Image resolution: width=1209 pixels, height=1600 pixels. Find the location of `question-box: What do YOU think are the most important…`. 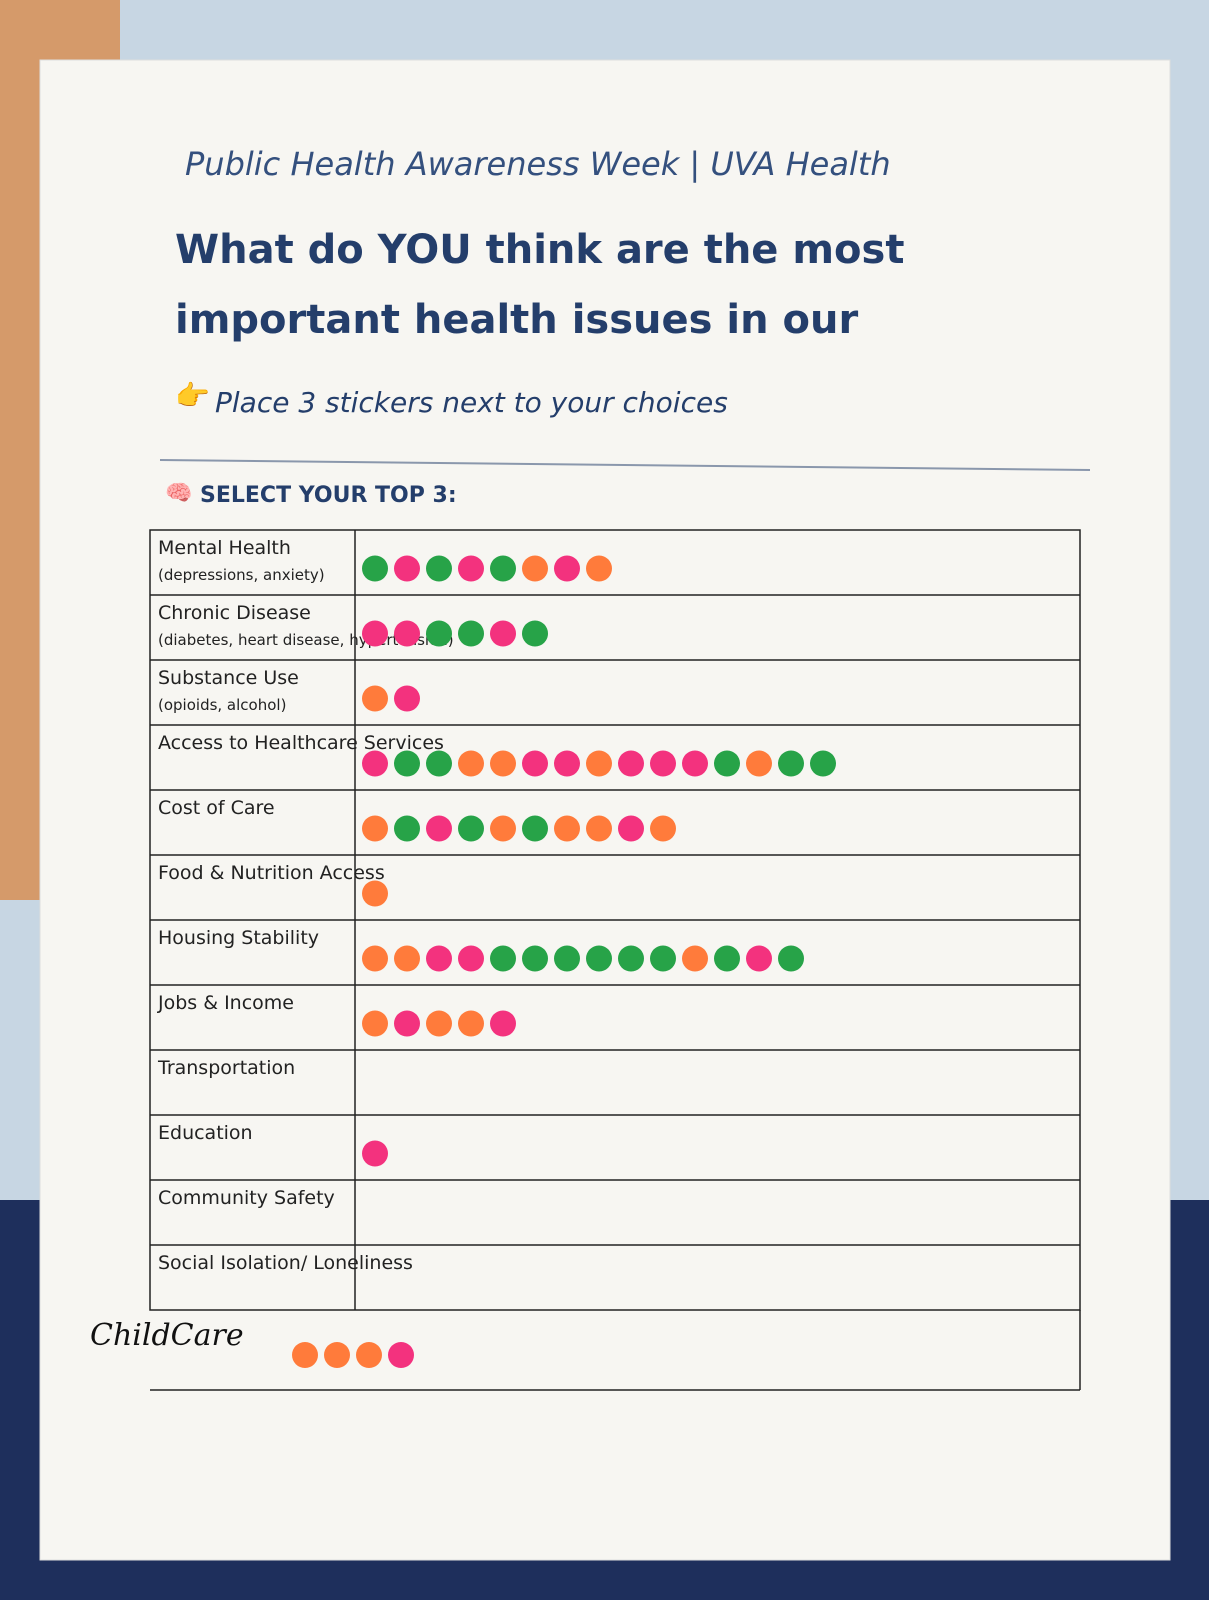

question-box: What do YOU think are the most important… is located at coordinates (540, 285).